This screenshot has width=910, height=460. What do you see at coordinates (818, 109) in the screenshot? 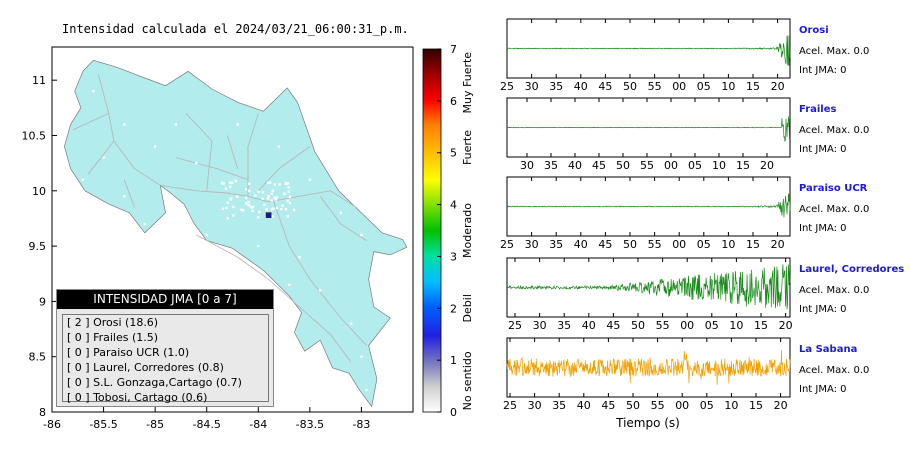
I see `station-name: Frailes` at bounding box center [818, 109].